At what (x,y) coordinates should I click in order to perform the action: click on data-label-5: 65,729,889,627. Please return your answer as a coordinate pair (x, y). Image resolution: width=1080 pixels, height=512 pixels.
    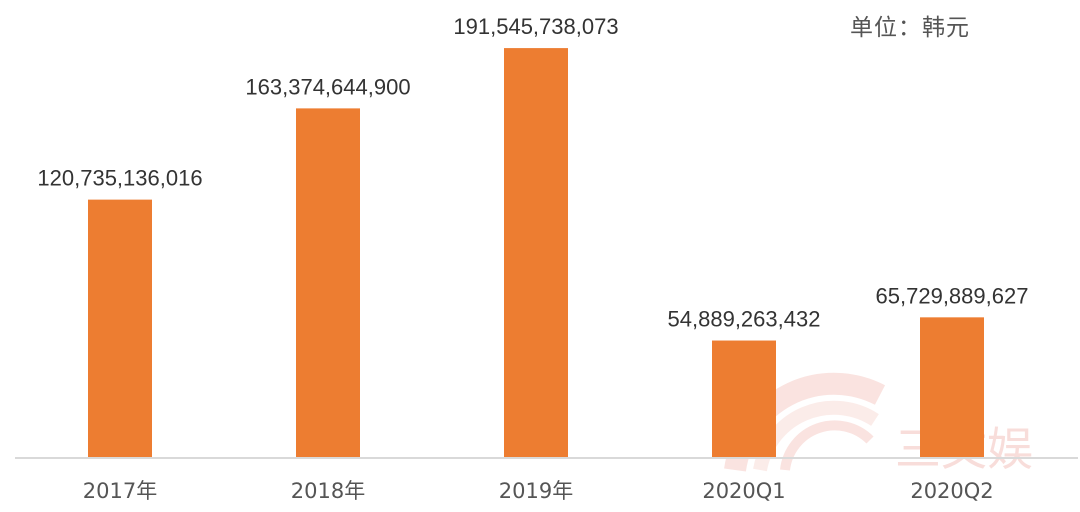
    Looking at the image, I should click on (952, 295).